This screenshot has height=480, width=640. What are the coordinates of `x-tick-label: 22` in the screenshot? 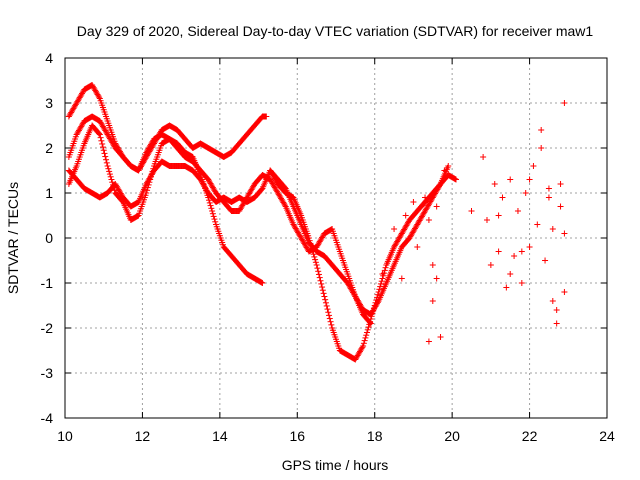 It's located at (530, 436).